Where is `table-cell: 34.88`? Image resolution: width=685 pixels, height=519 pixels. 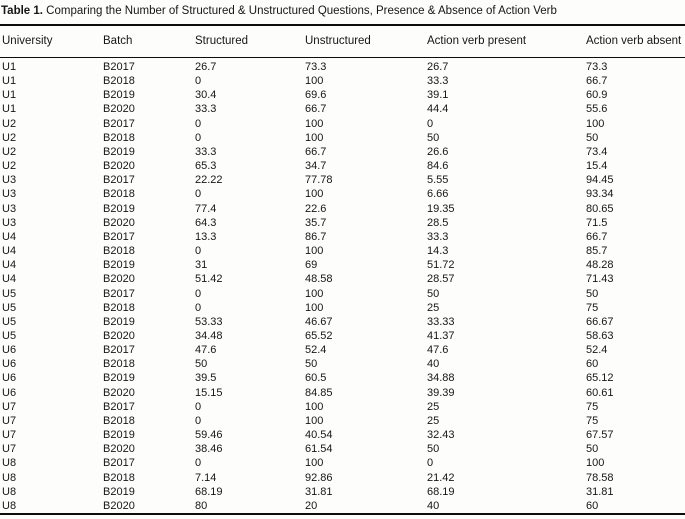
table-cell: 34.88 is located at coordinates (441, 378).